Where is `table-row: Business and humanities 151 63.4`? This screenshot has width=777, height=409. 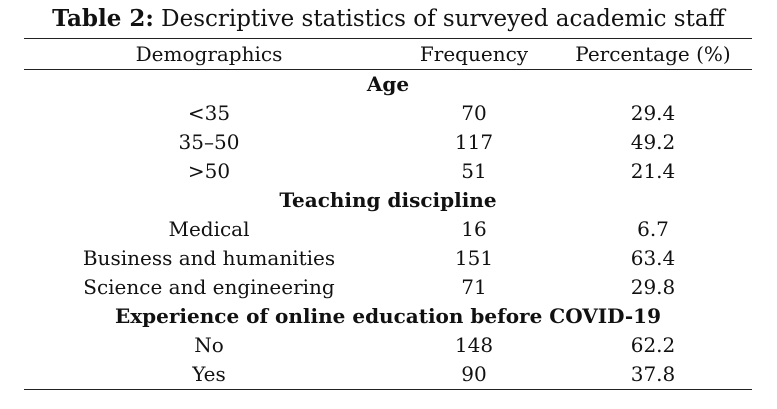
table-row: Business and humanities 151 63.4 is located at coordinates (388, 258).